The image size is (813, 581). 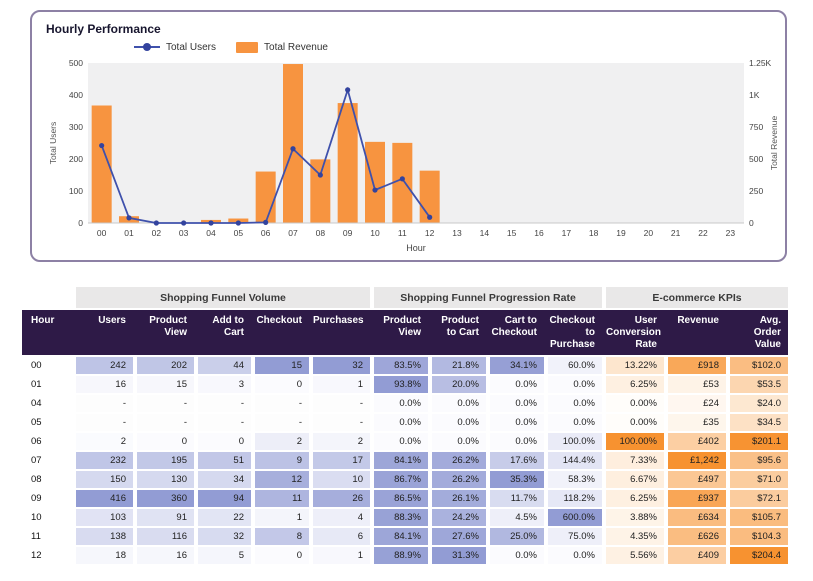 I want to click on table-cell: £402, so click(x=697, y=441).